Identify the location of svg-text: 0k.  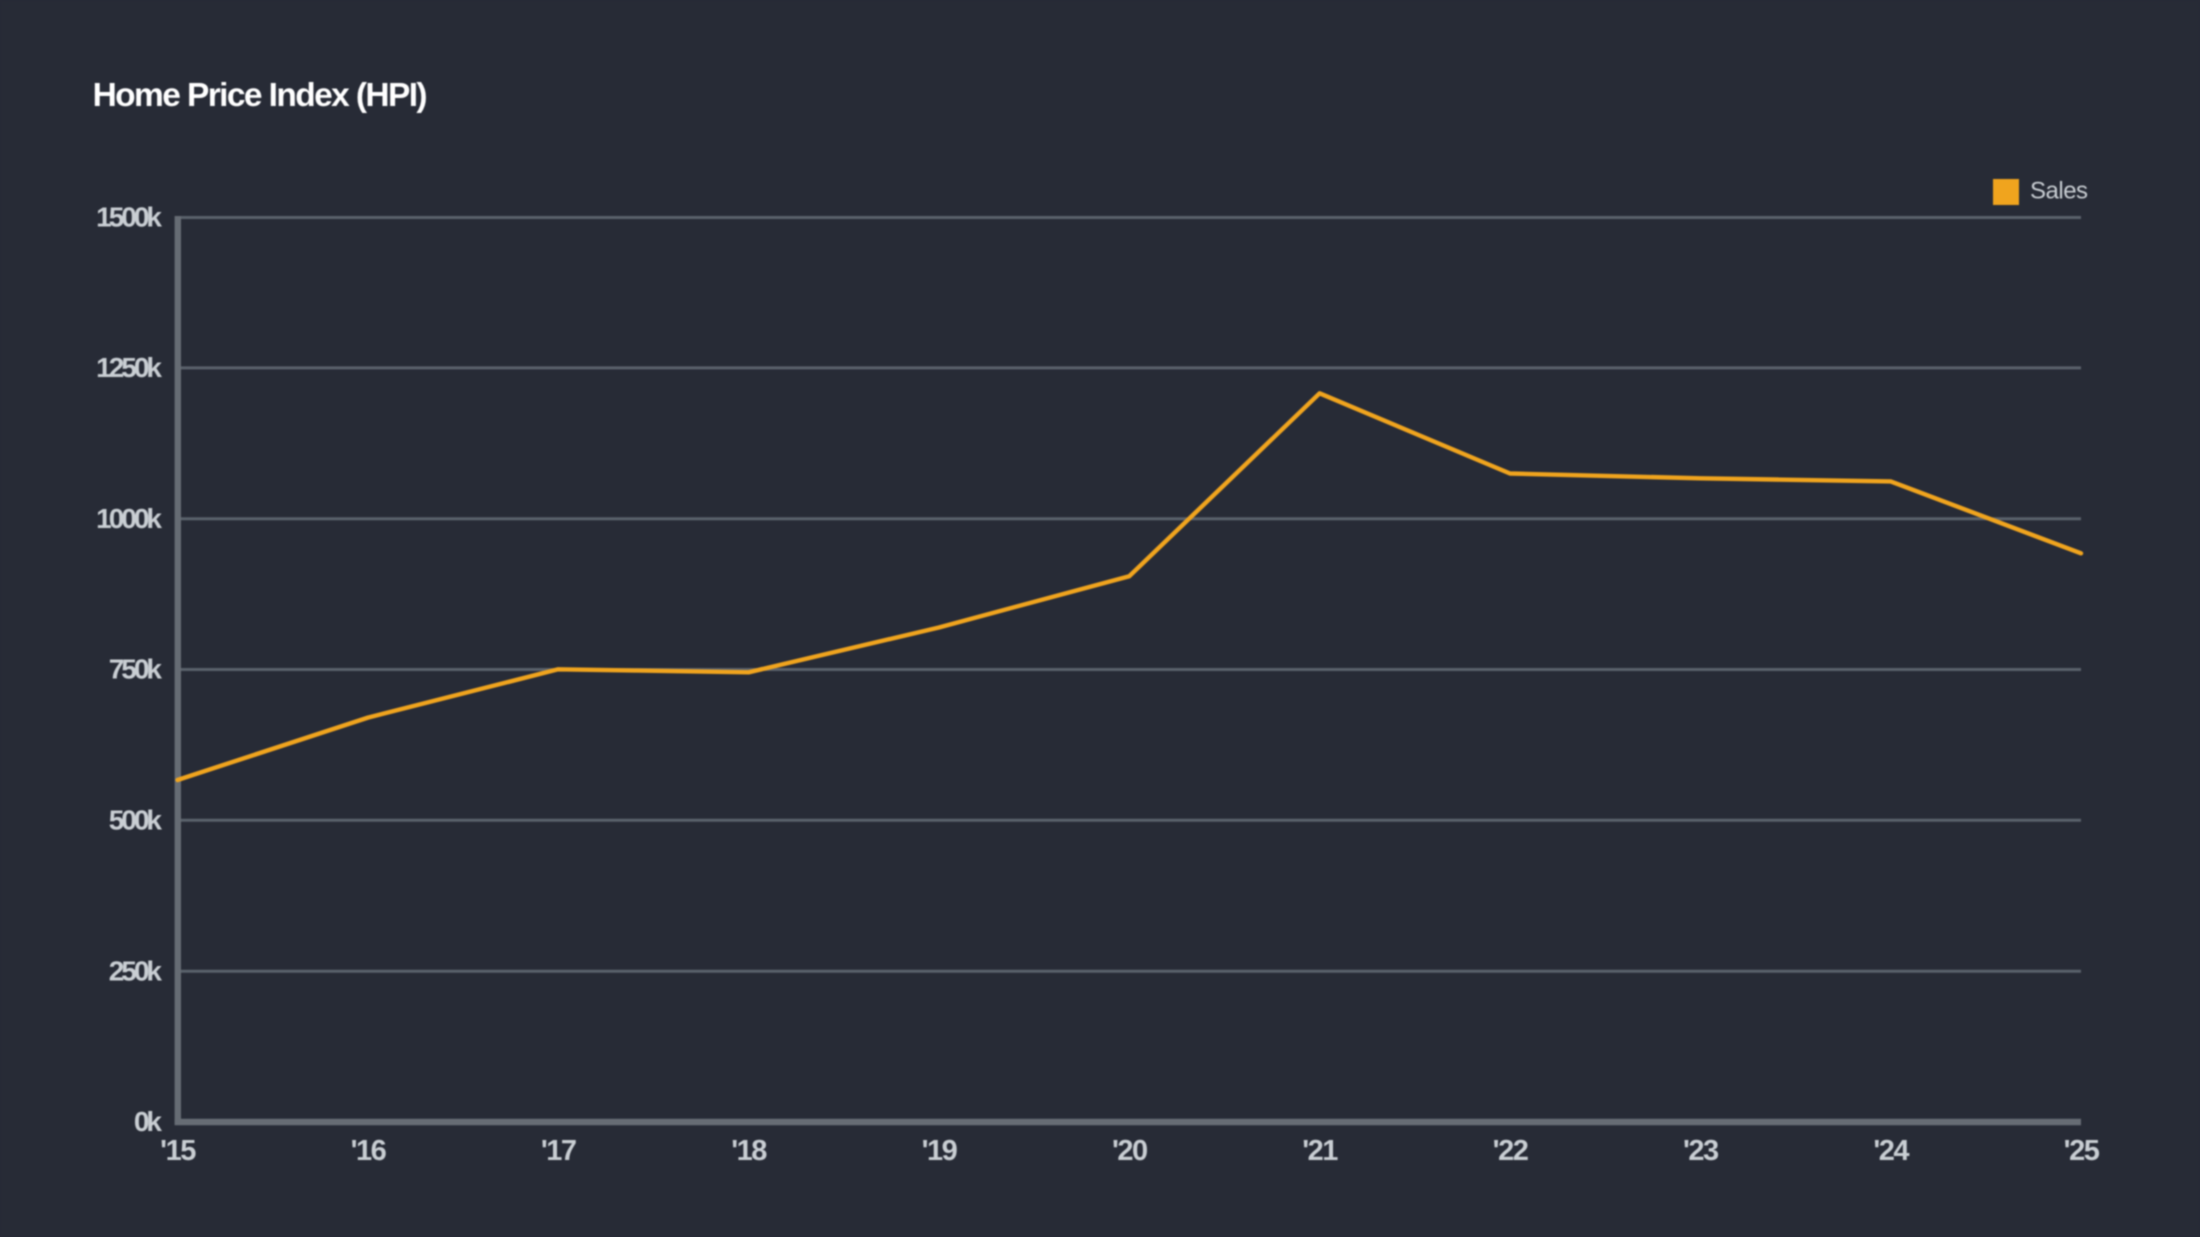
(148, 1121).